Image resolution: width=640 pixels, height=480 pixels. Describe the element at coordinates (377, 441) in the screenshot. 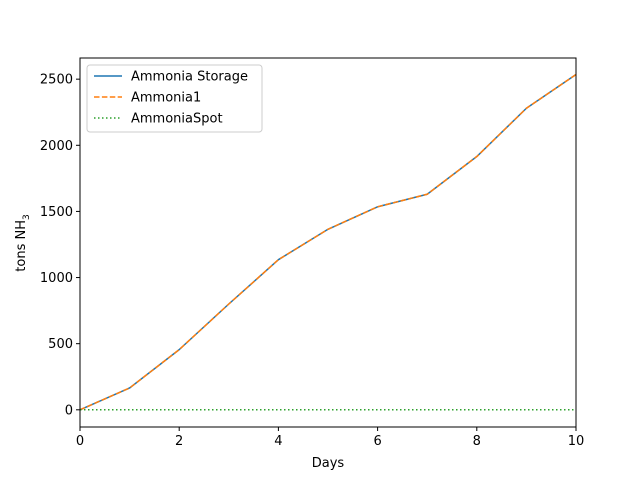

I see `x-tick-label: 6` at that location.